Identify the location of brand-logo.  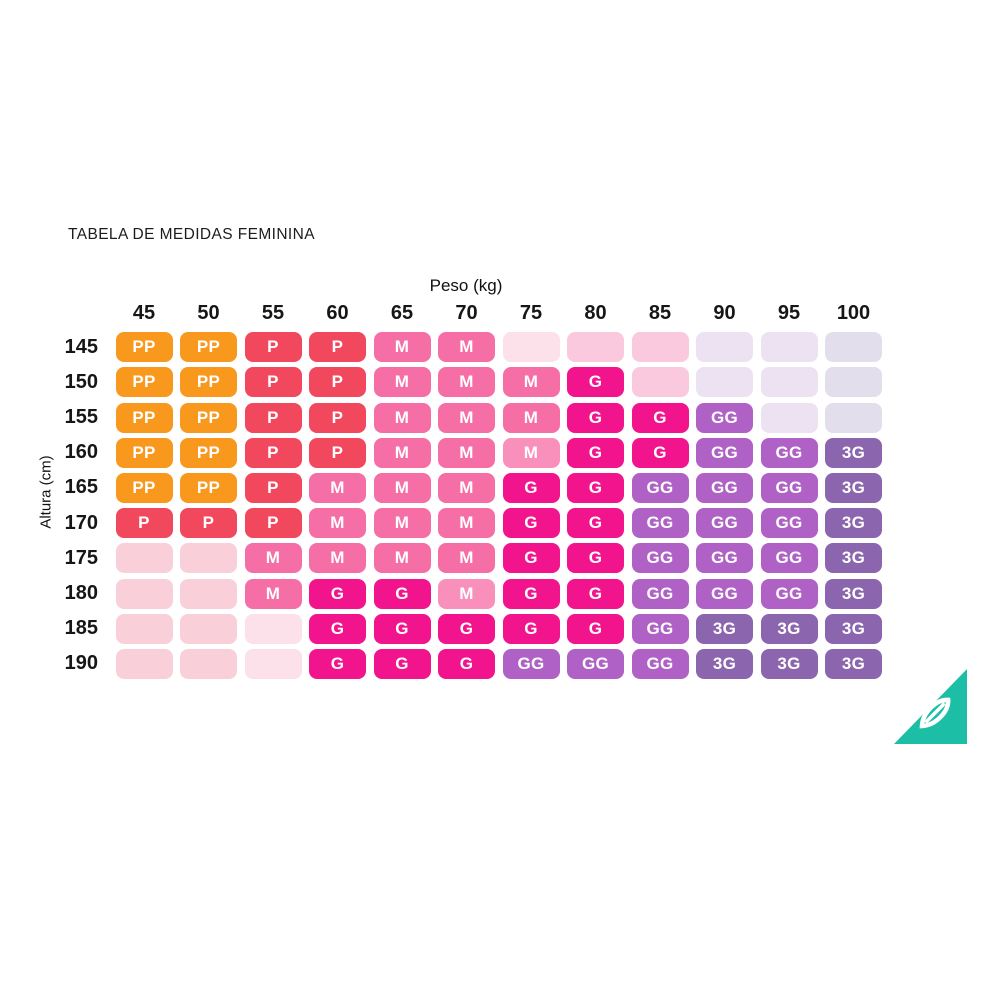
(930, 706).